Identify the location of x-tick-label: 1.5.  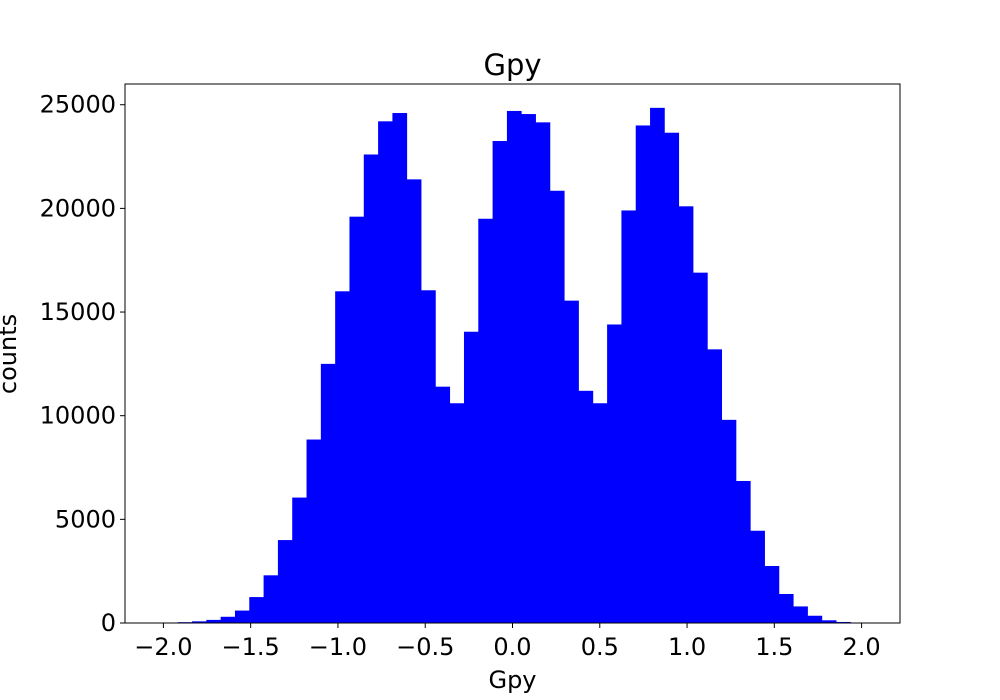
(774, 647).